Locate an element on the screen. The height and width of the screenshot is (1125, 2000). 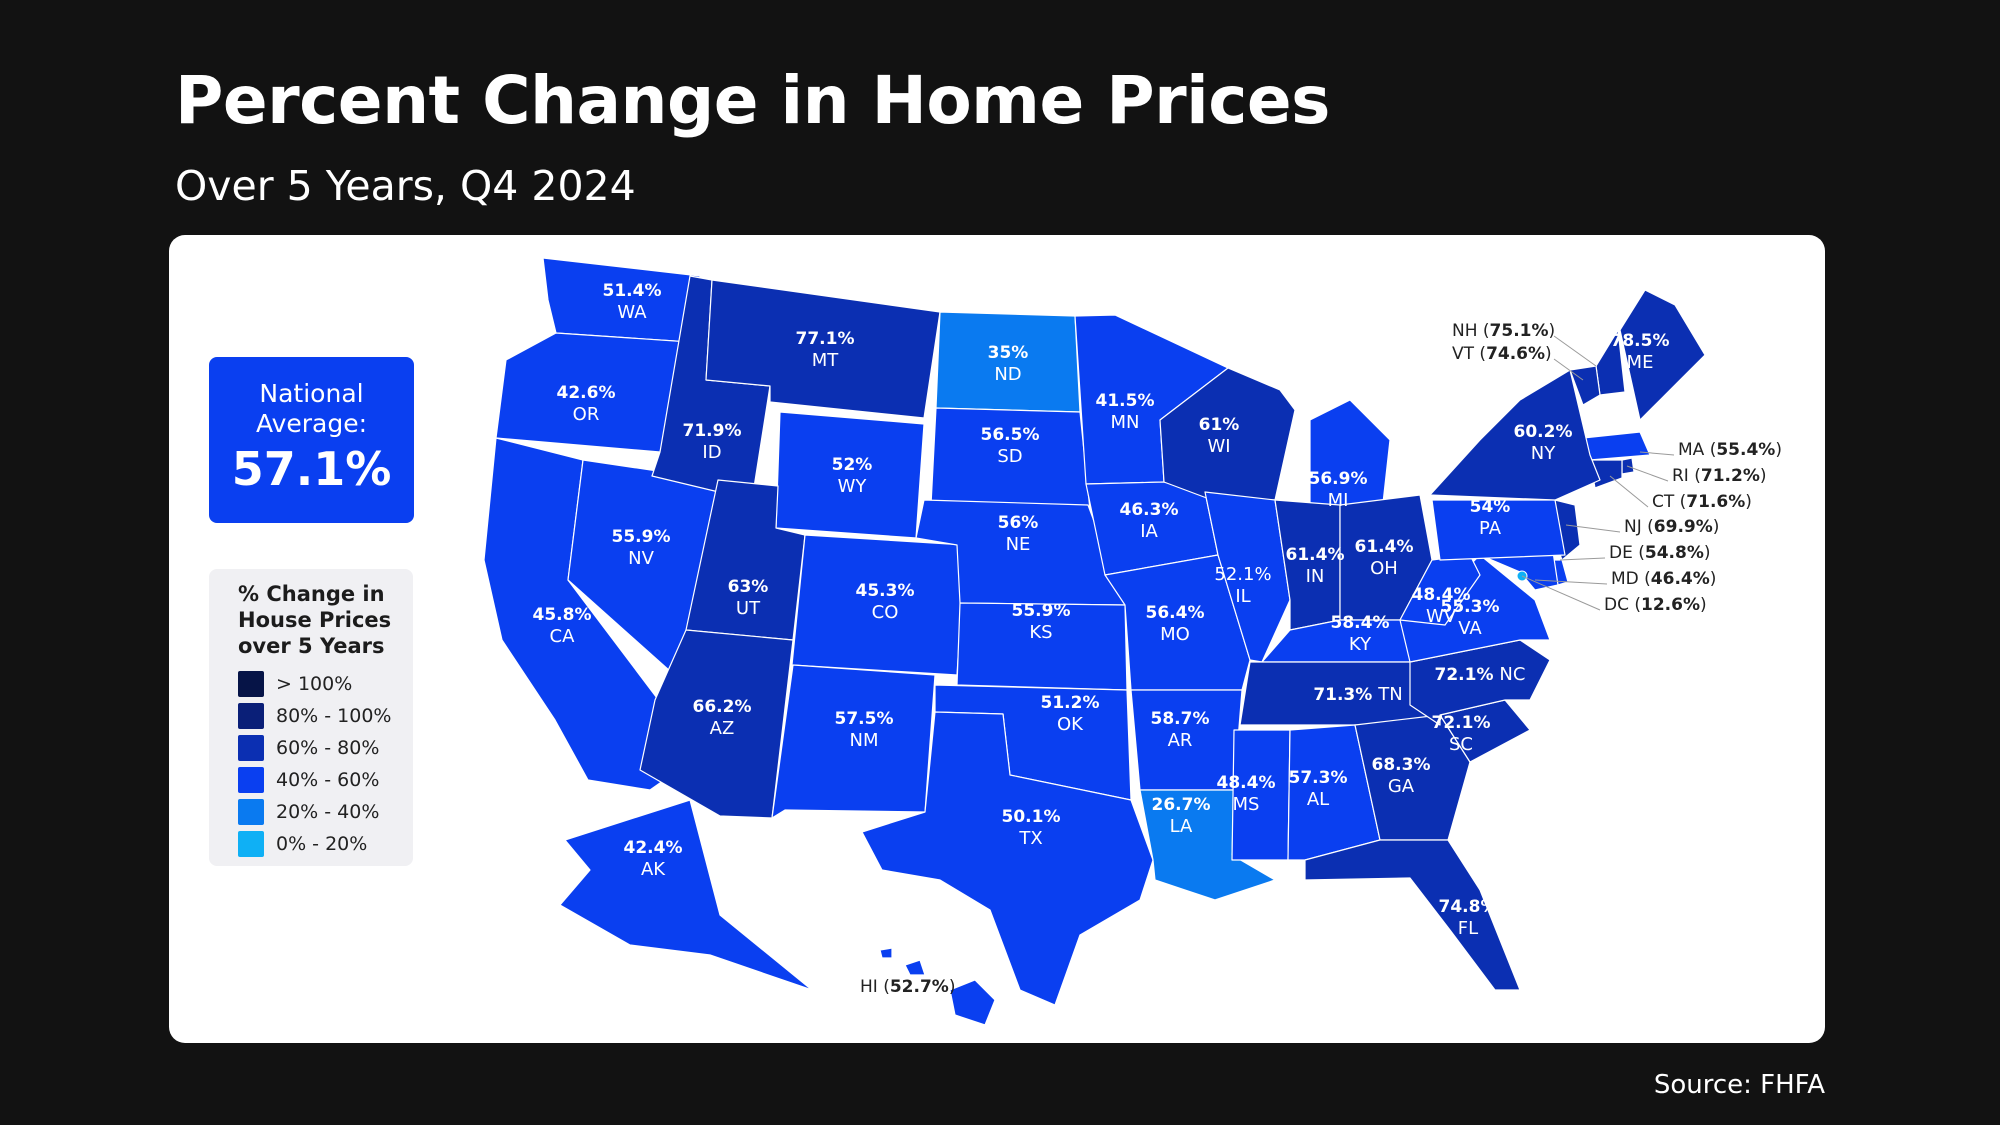
state-code-wv: WV is located at coordinates (1441, 616).